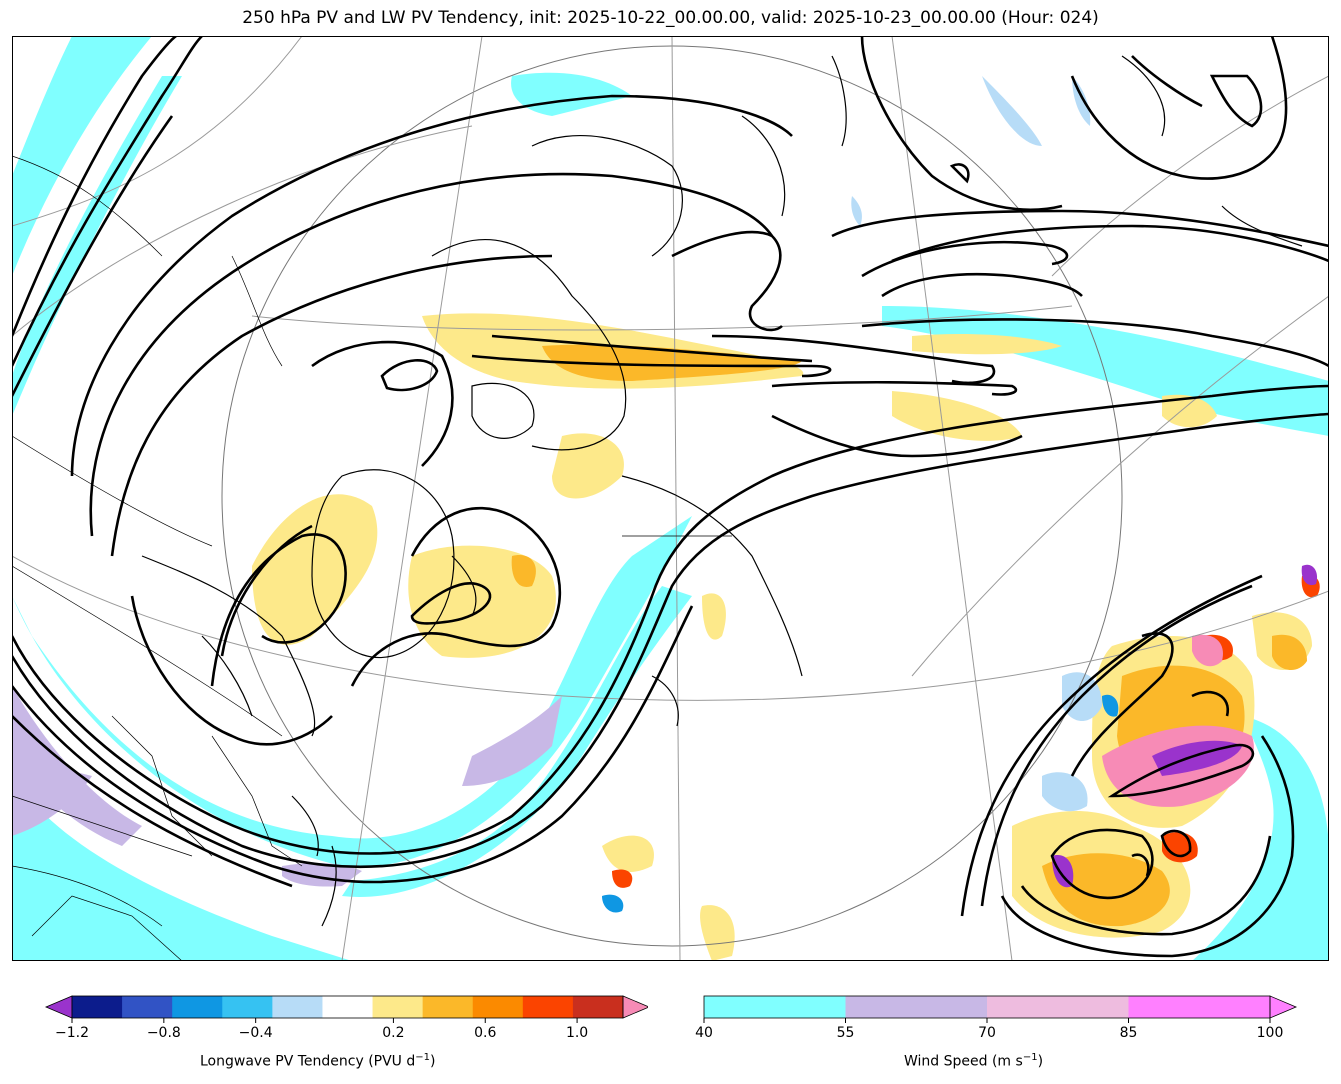  Describe the element at coordinates (255, 1033) in the screenshot. I see `pv-colorbar-tick-label: −0.4` at that location.